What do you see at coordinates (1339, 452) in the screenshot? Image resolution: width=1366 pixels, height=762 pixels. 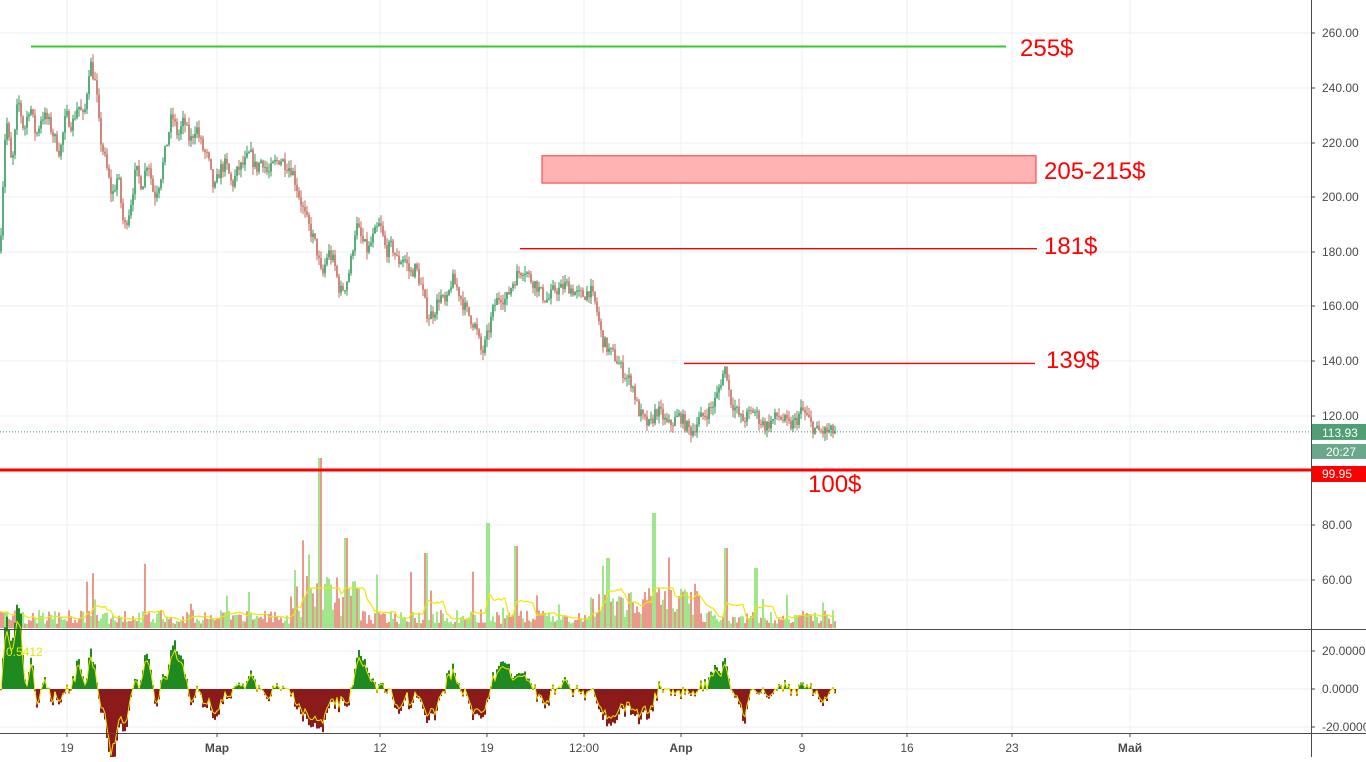 I see `price-tags: 113.93 20:27 99.95` at bounding box center [1339, 452].